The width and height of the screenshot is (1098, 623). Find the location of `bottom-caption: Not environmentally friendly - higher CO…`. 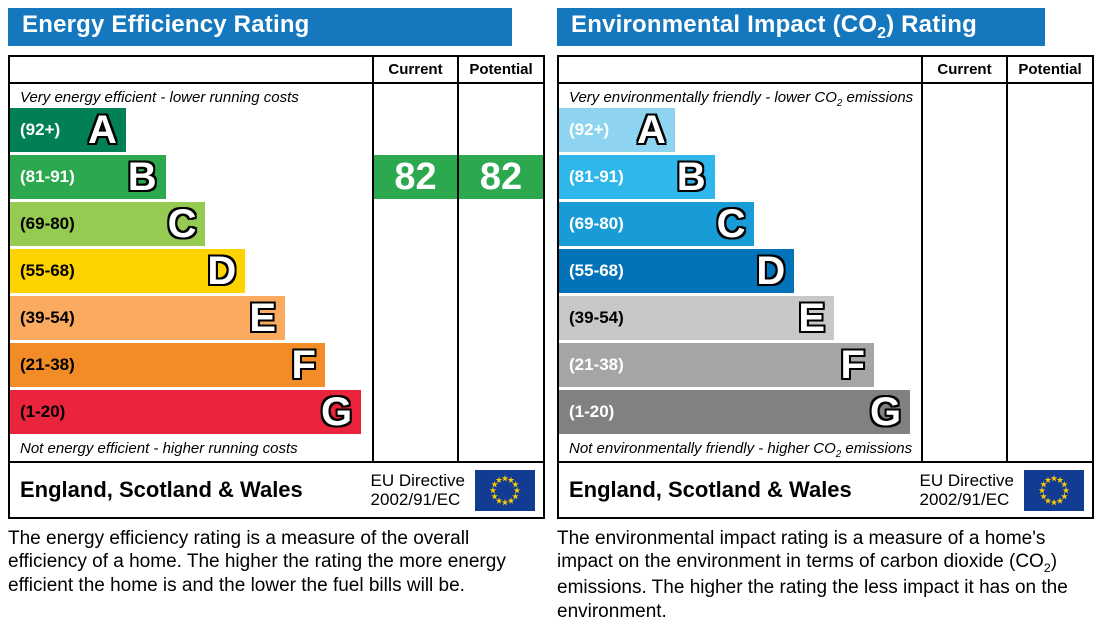

bottom-caption: Not environmentally friendly - higher CO… is located at coordinates (741, 450).